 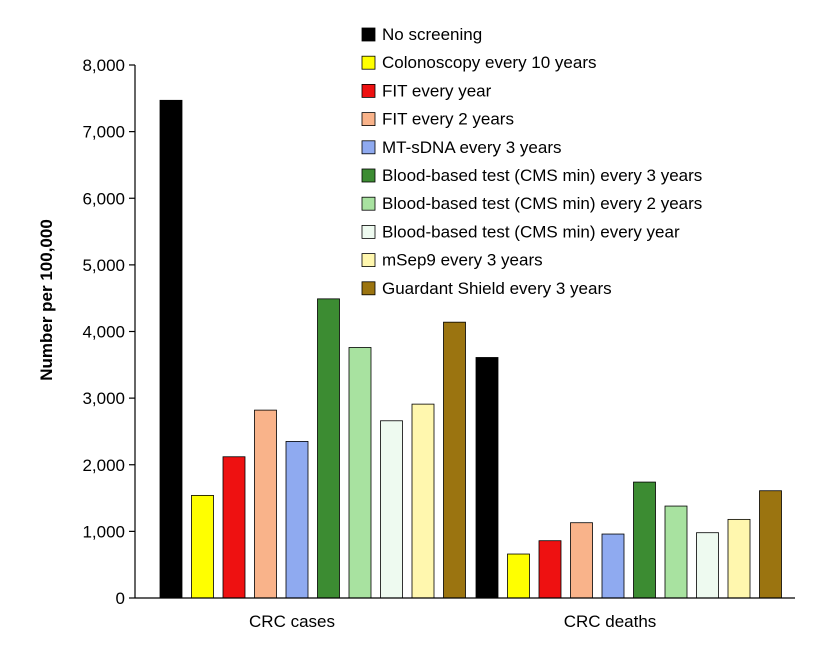 What do you see at coordinates (542, 175) in the screenshot?
I see `legend-label: Blood-based test (CMS min) every 3 years` at bounding box center [542, 175].